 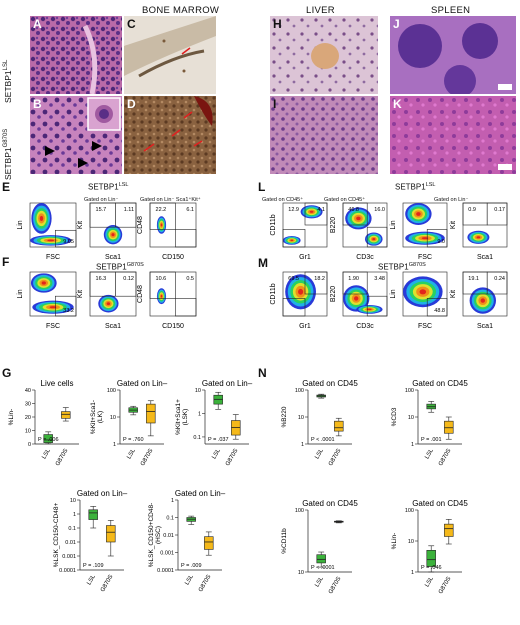 I want to click on gate-percent-2: 6.1, so click(x=190, y=210).